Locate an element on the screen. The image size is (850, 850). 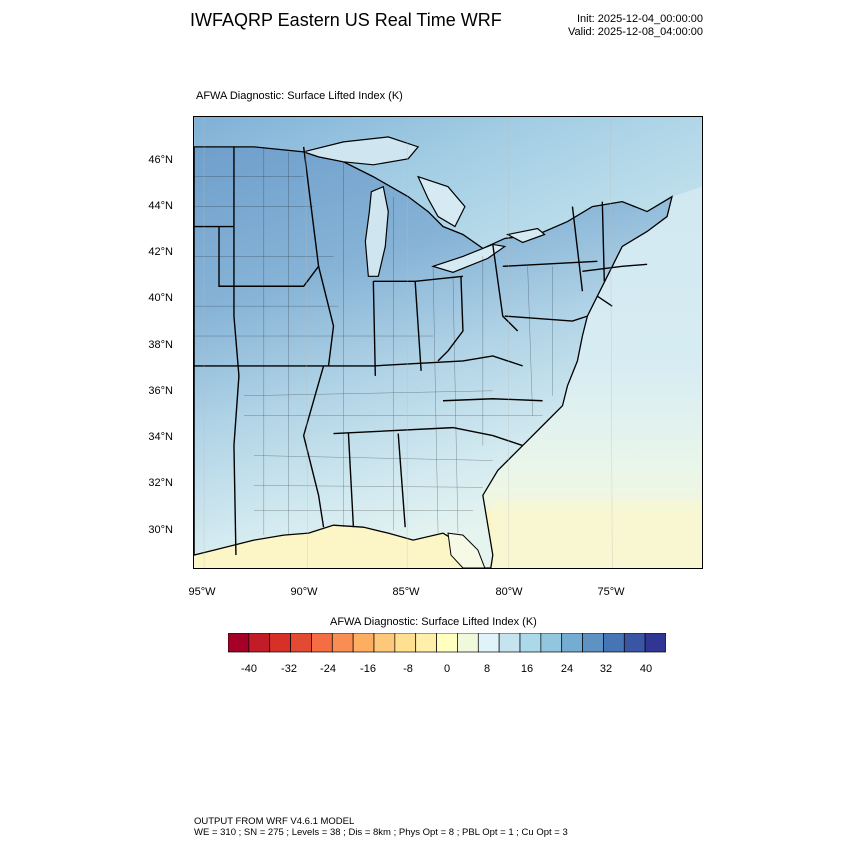
lat-label: 46°N is located at coordinates (160, 160).